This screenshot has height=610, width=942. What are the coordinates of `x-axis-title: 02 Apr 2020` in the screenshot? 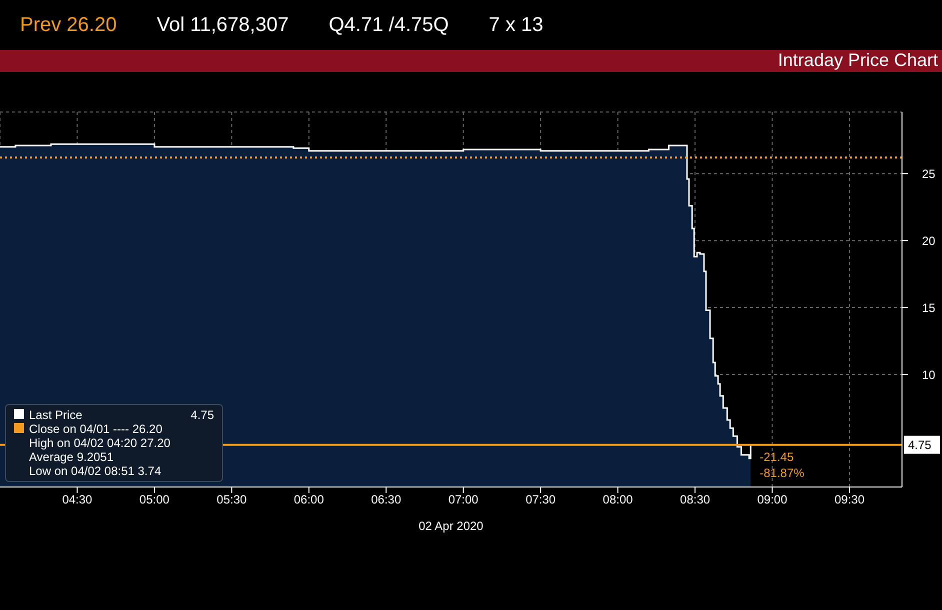 It's located at (451, 526).